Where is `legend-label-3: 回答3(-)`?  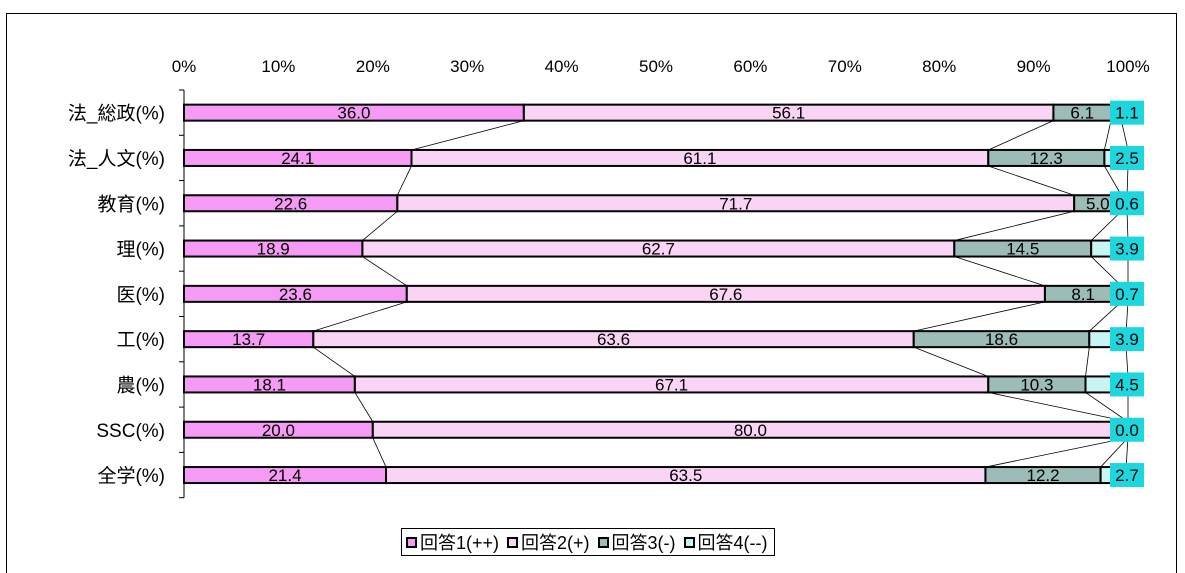
legend-label-3: 回答3(-) is located at coordinates (643, 543).